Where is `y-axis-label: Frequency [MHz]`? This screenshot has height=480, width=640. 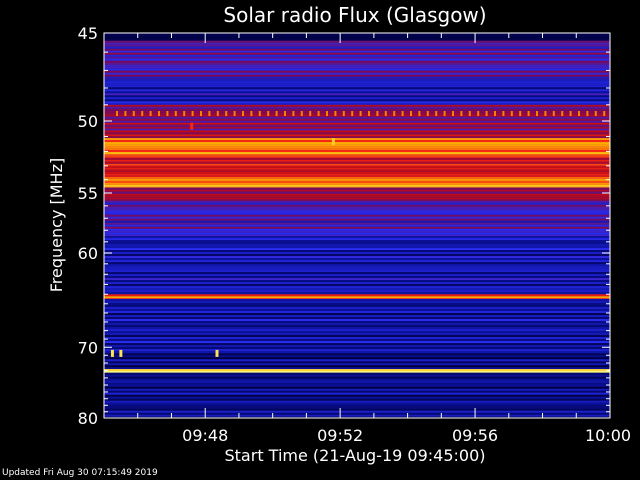
y-axis-label: Frequency [MHz] is located at coordinates (56, 225).